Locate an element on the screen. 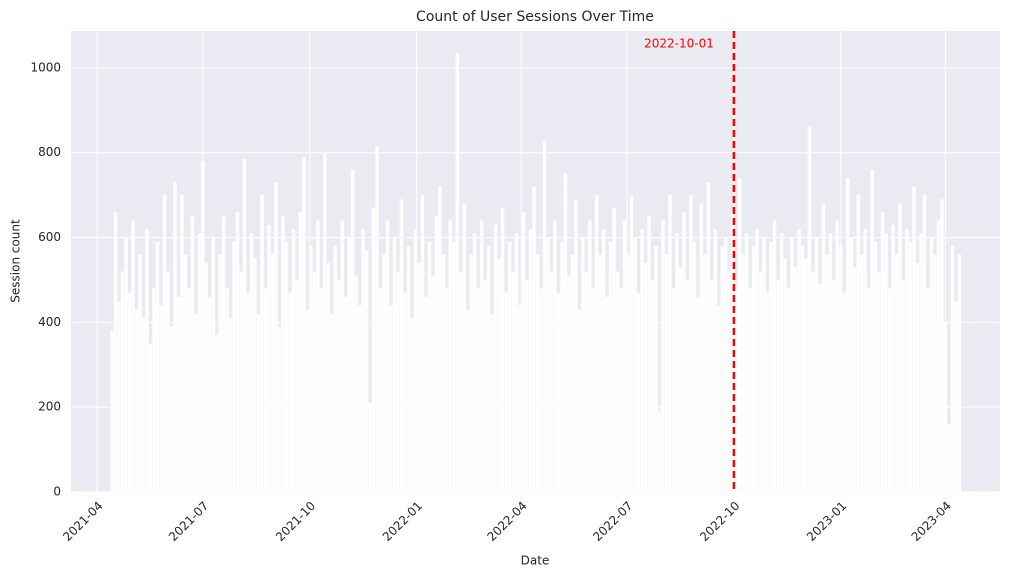 The height and width of the screenshot is (577, 1010). chart-title: Count of User Sessions Over Time is located at coordinates (535, 17).